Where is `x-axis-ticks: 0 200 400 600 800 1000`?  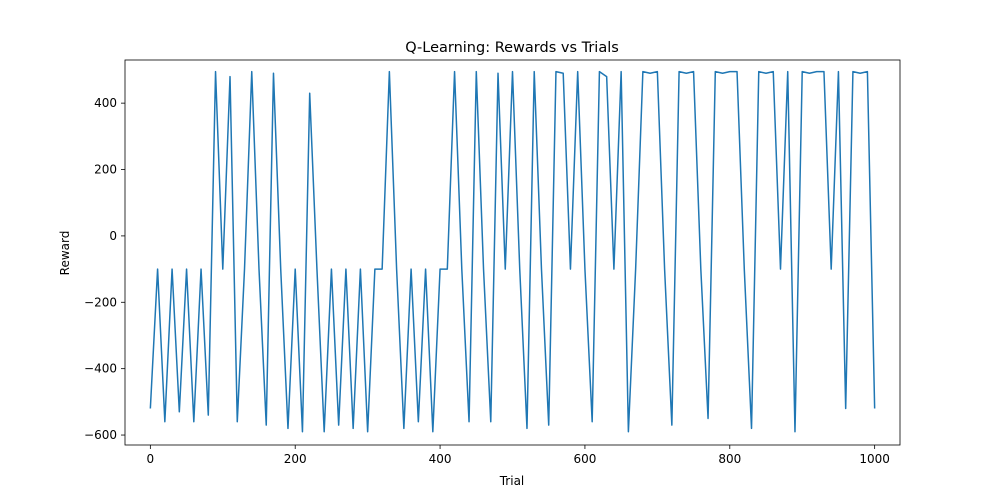 x-axis-ticks: 0 200 400 600 800 1000 is located at coordinates (518, 455).